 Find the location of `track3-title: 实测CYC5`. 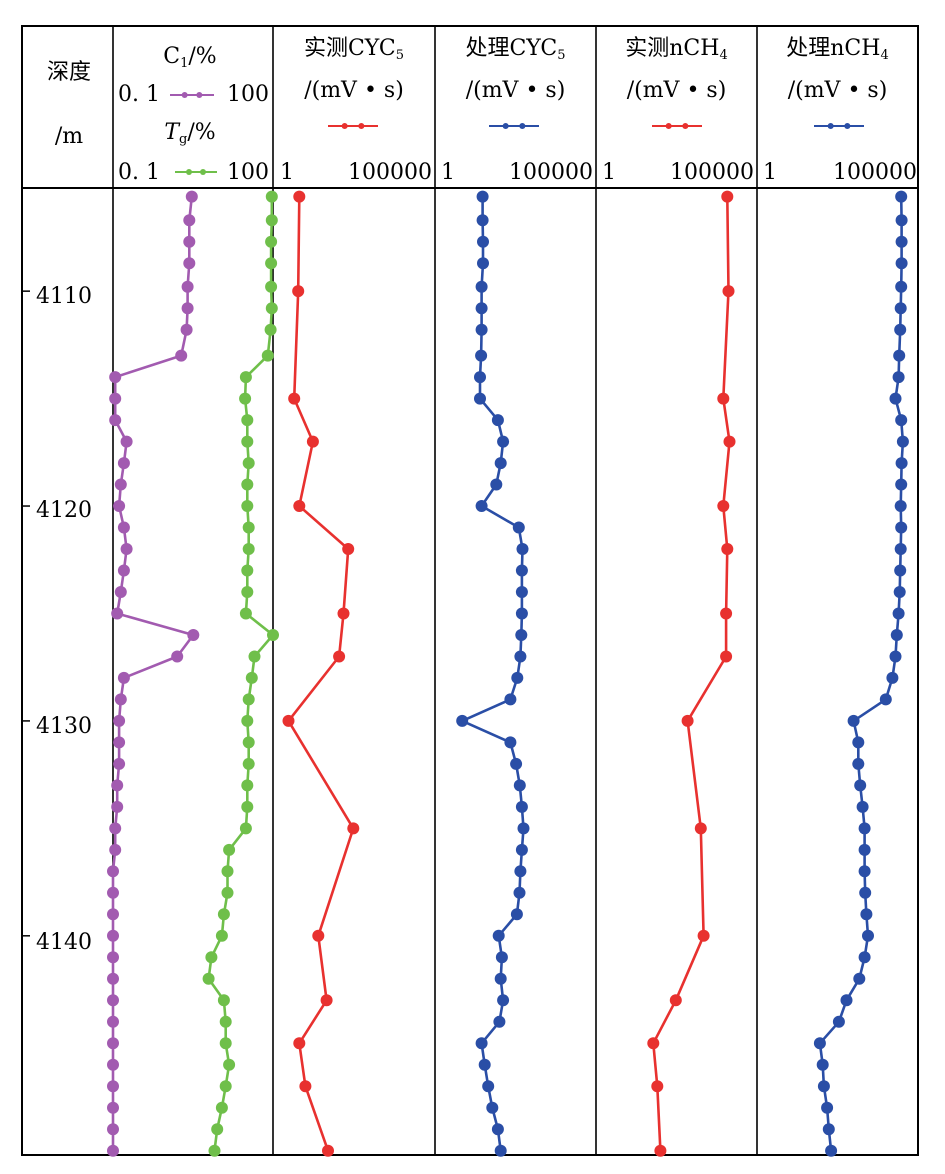

track3-title: 实测CYC5 is located at coordinates (354, 49).